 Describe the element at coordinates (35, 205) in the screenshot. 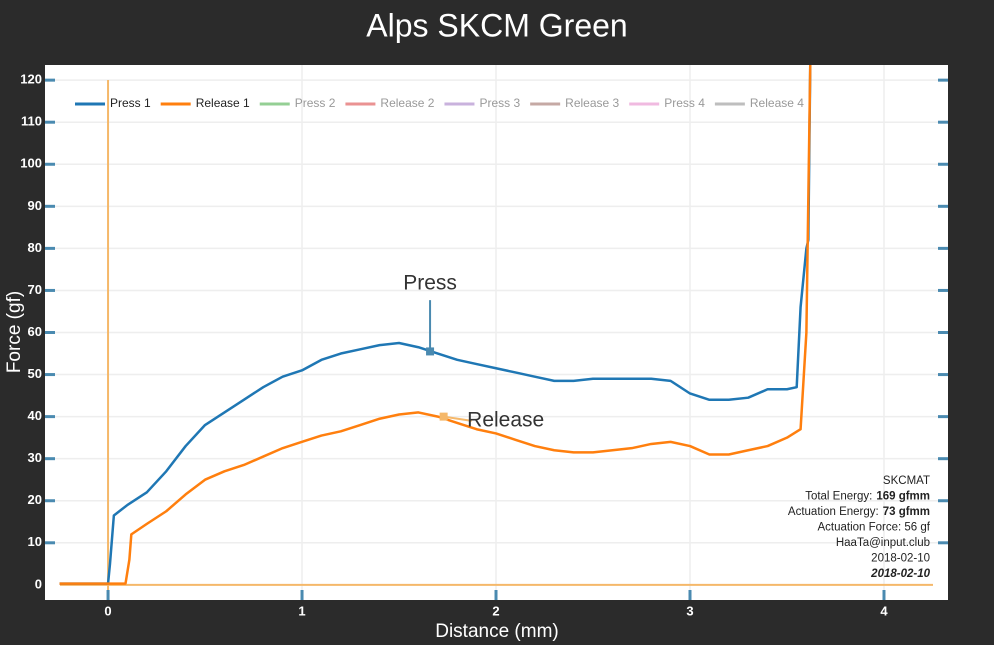

I see `y-tick-label: 90` at that location.